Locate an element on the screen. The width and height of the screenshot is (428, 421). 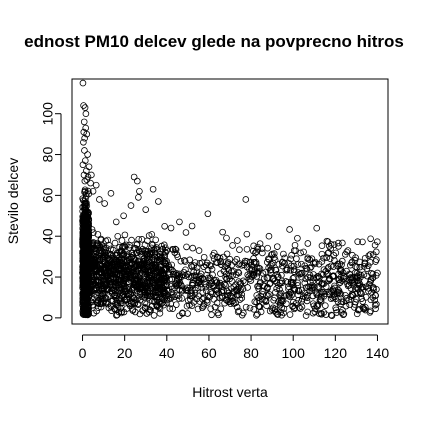
y-axis-label: Stevilo delcev is located at coordinates (13, 201).